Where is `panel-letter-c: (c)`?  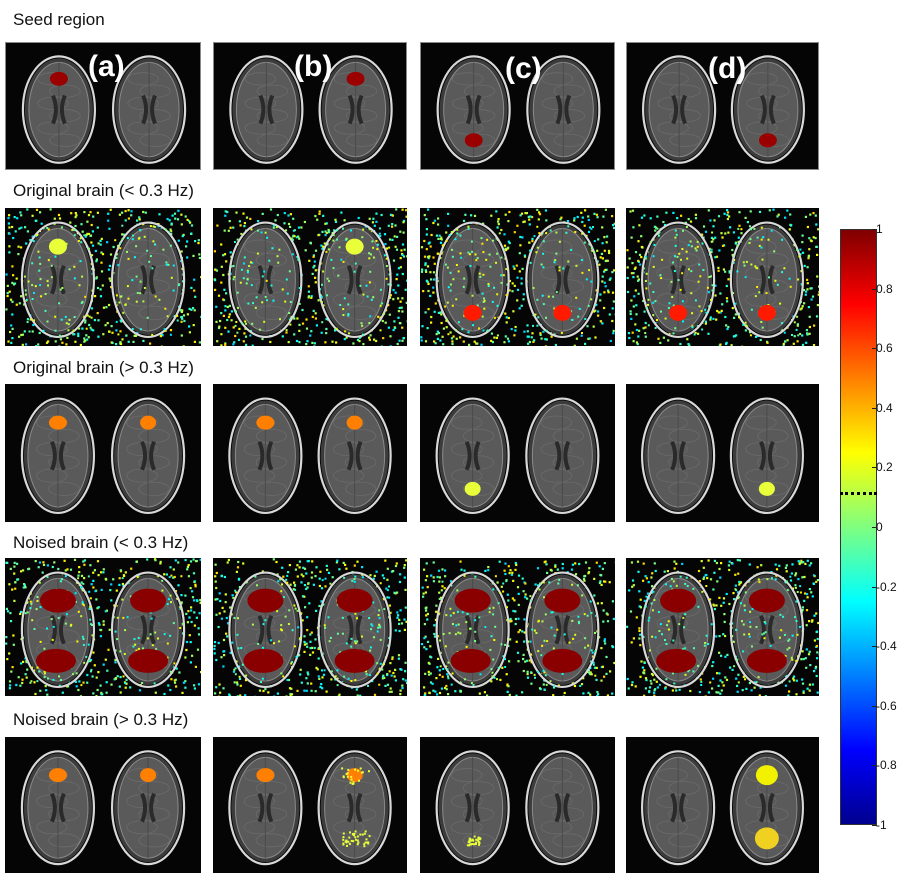 panel-letter-c: (c) is located at coordinates (523, 68).